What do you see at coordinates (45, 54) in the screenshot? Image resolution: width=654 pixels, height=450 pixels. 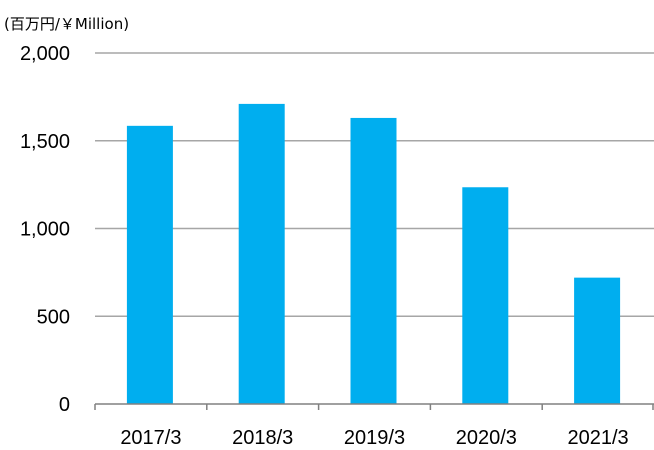 I see `y-tick-label: 2,000` at bounding box center [45, 54].